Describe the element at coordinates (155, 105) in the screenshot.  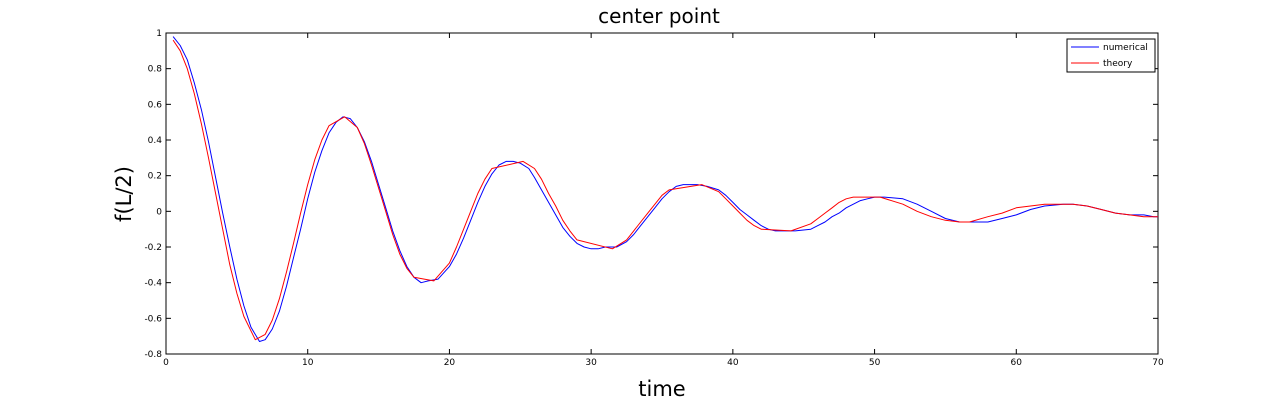
I see `y-tick-label: 0.6` at that location.